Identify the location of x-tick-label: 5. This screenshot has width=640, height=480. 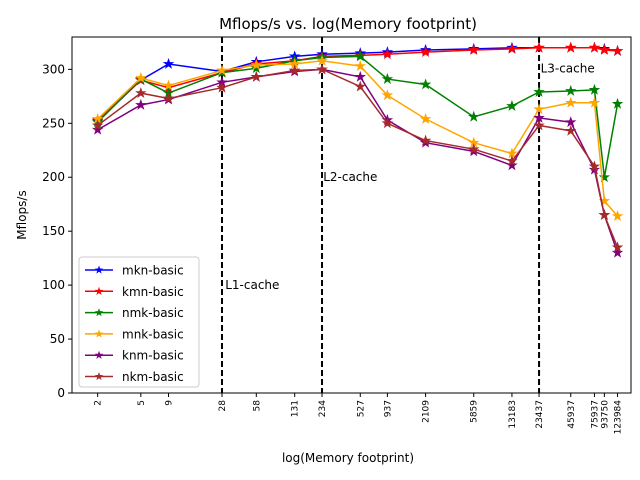
(142, 403).